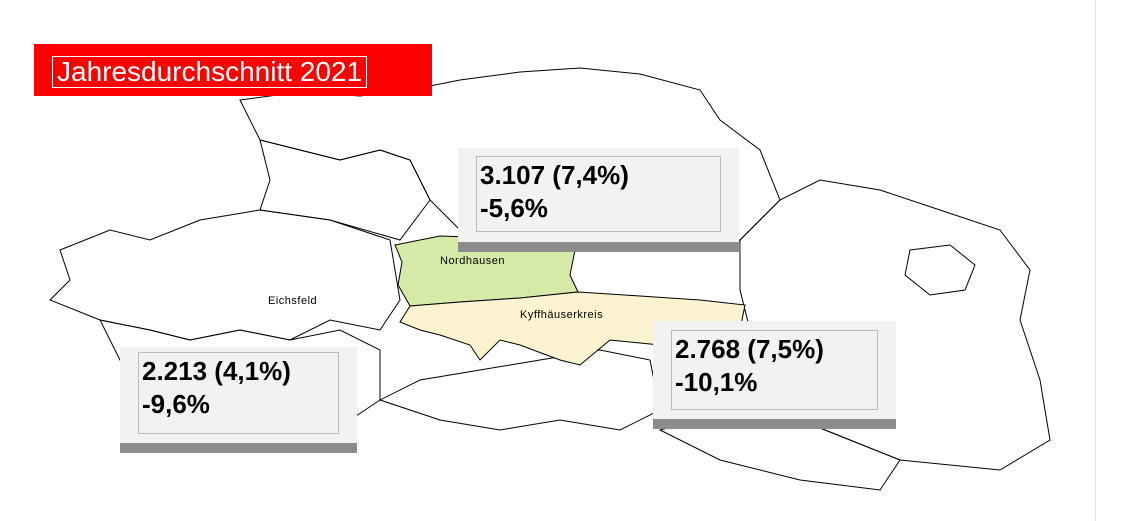 The height and width of the screenshot is (521, 1129). I want to click on region-outline-southeast, so click(779, 455).